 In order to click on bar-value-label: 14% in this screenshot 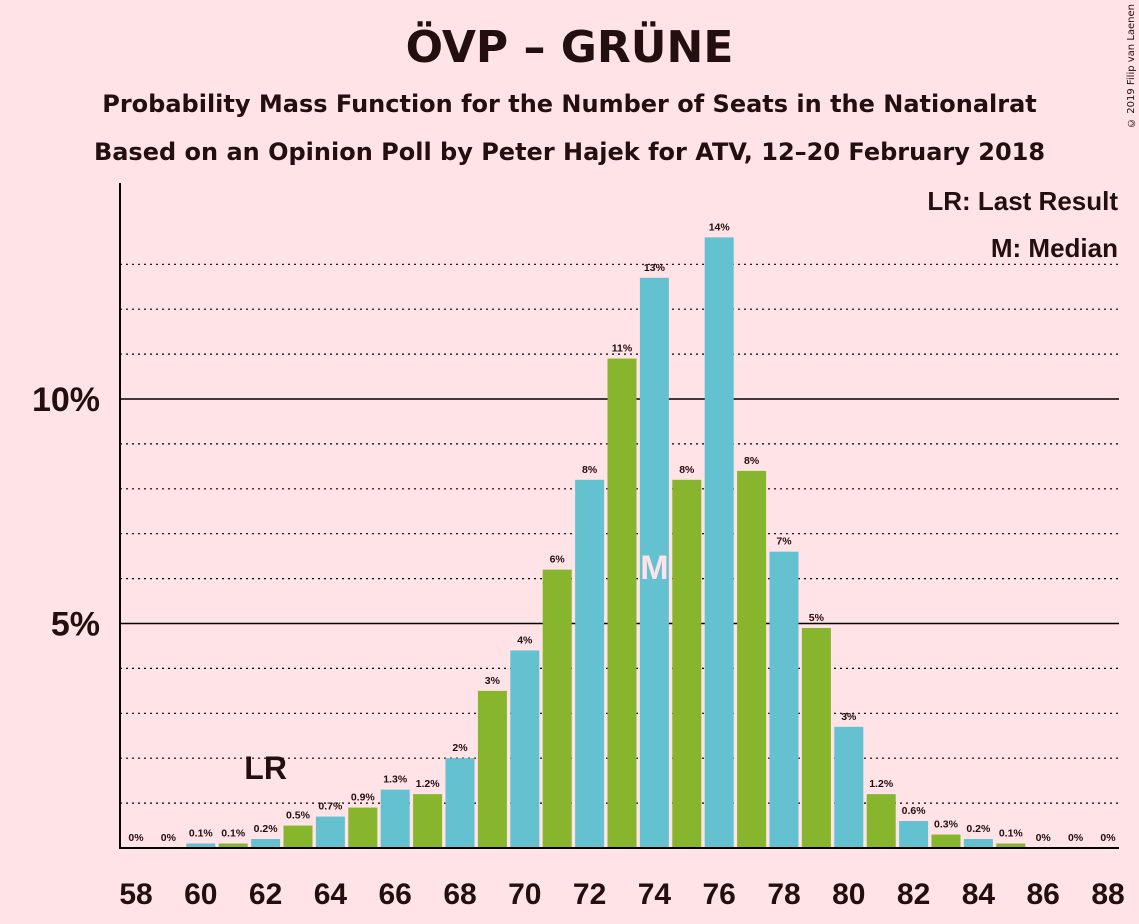, I will do `click(720, 227)`.